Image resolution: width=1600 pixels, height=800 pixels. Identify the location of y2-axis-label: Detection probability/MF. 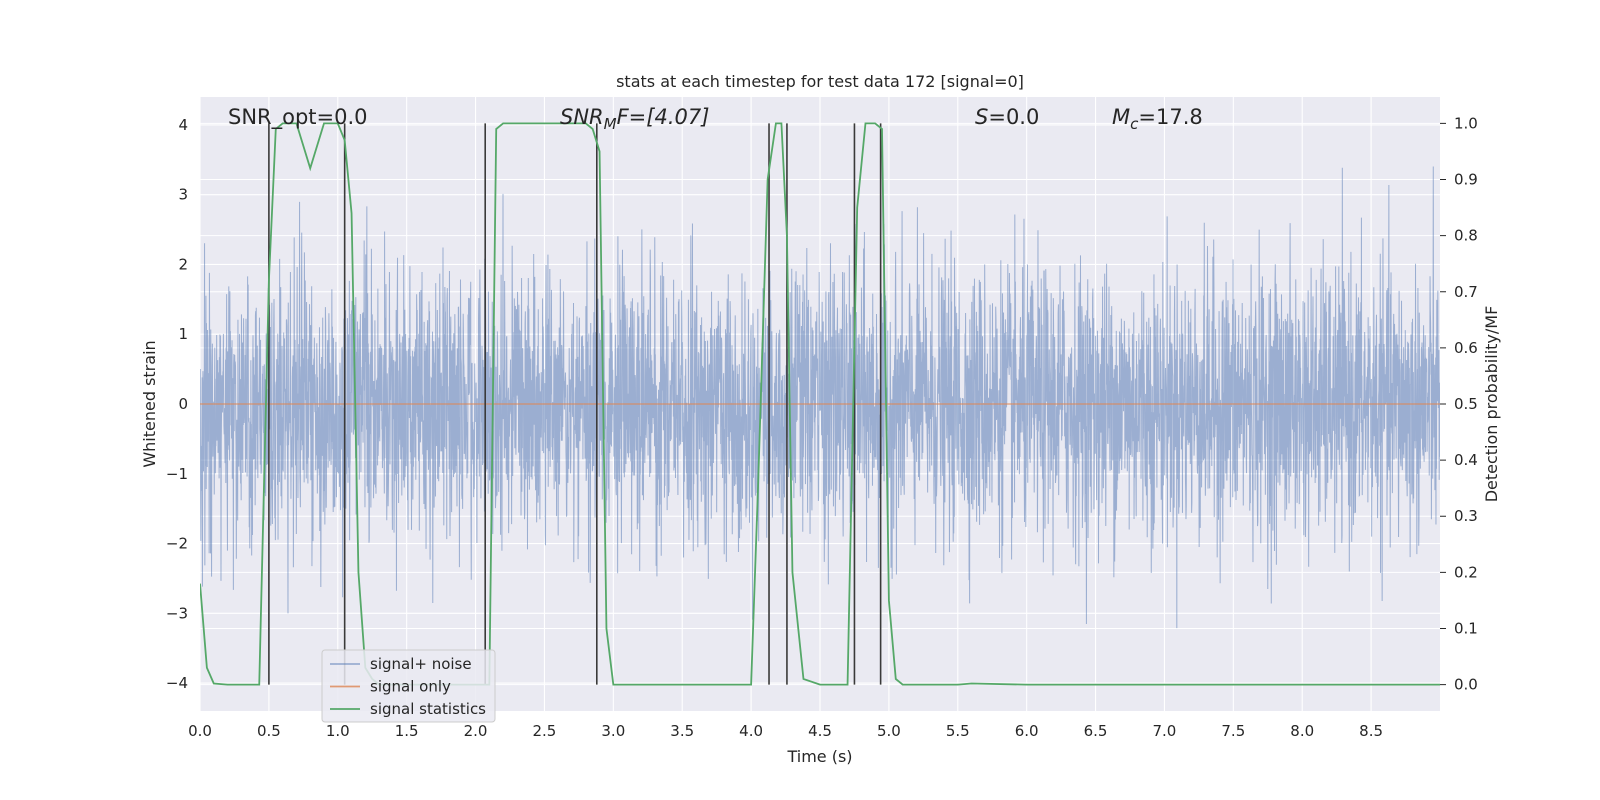
(1491, 404).